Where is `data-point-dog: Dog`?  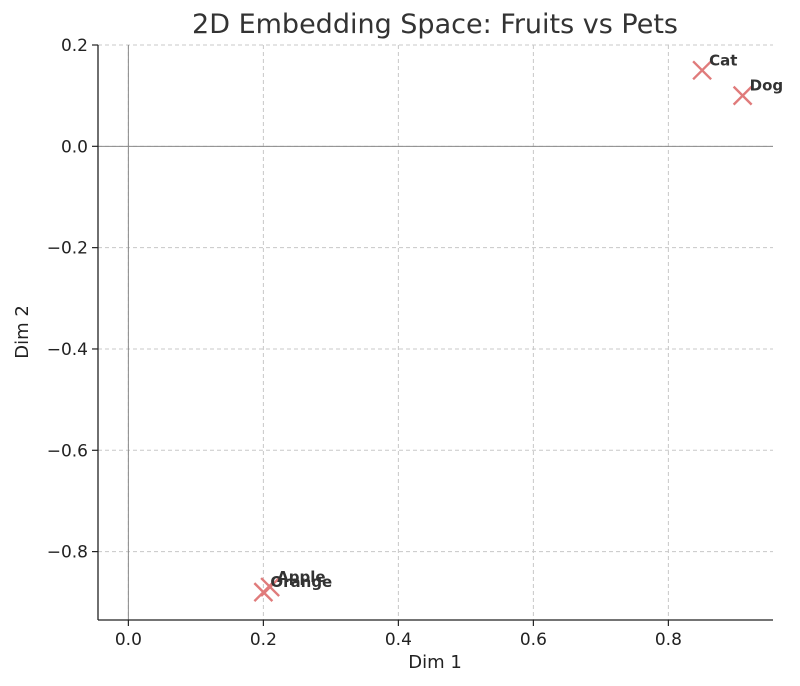 data-point-dog: Dog is located at coordinates (758, 91).